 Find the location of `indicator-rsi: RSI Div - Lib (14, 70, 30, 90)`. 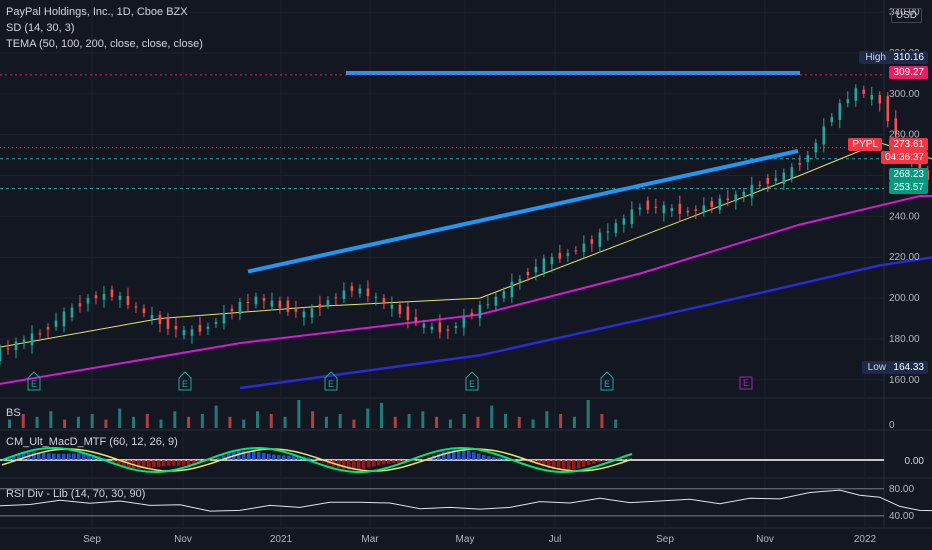

indicator-rsi: RSI Div - Lib (14, 70, 30, 90) is located at coordinates (76, 494).